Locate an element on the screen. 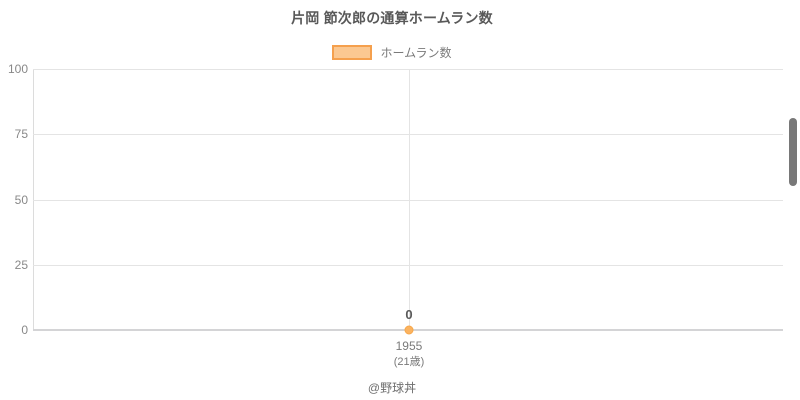 The image size is (800, 400). y-axis-tick-label: 25 is located at coordinates (21, 264).